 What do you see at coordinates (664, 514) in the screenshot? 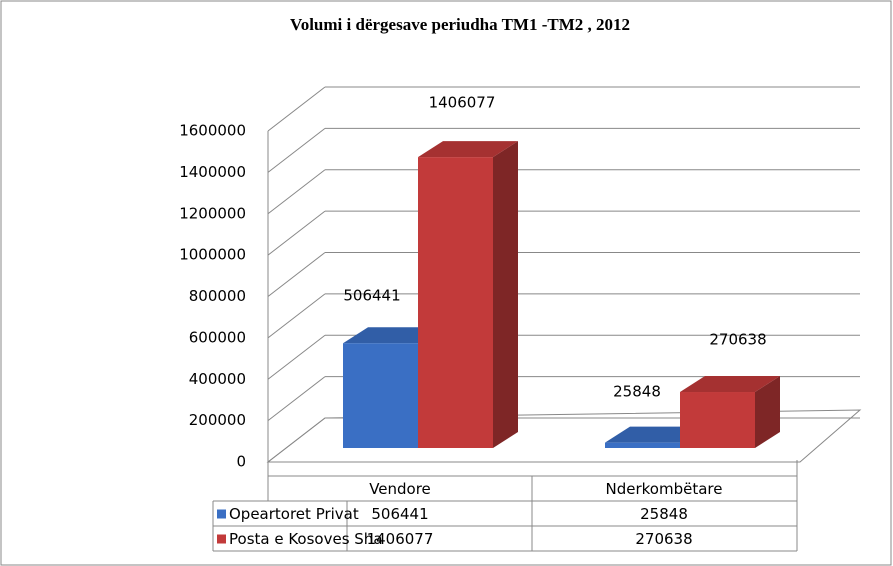
I see `table-cell: 25848` at bounding box center [664, 514].